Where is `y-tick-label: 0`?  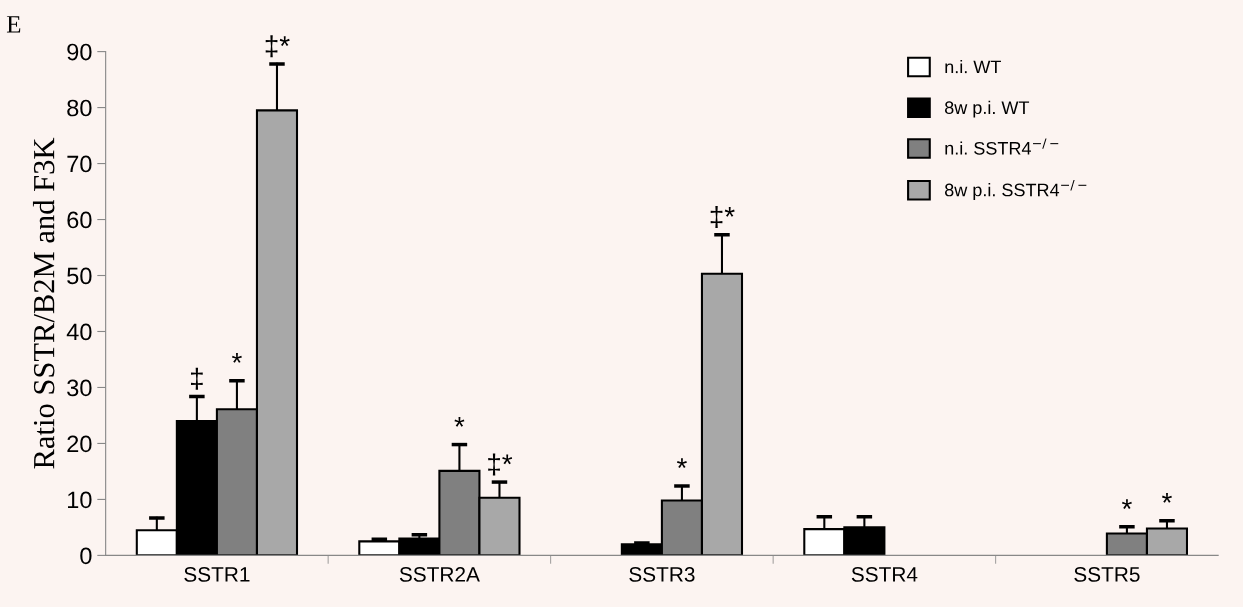
y-tick-label: 0 is located at coordinates (86, 556).